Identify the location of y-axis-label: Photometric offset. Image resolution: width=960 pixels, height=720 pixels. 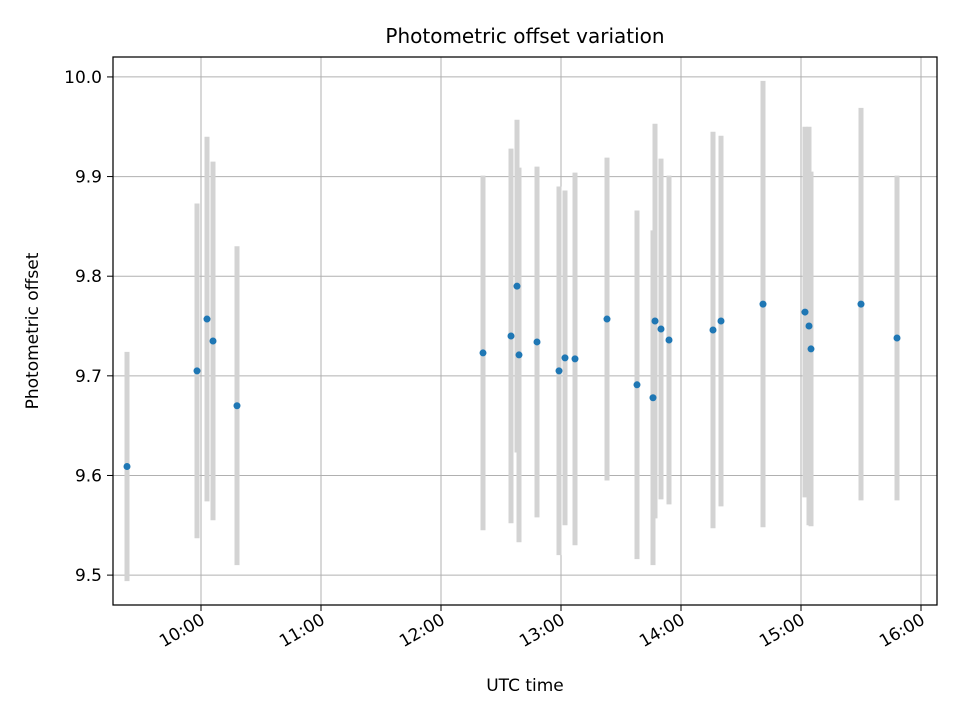
(33, 330).